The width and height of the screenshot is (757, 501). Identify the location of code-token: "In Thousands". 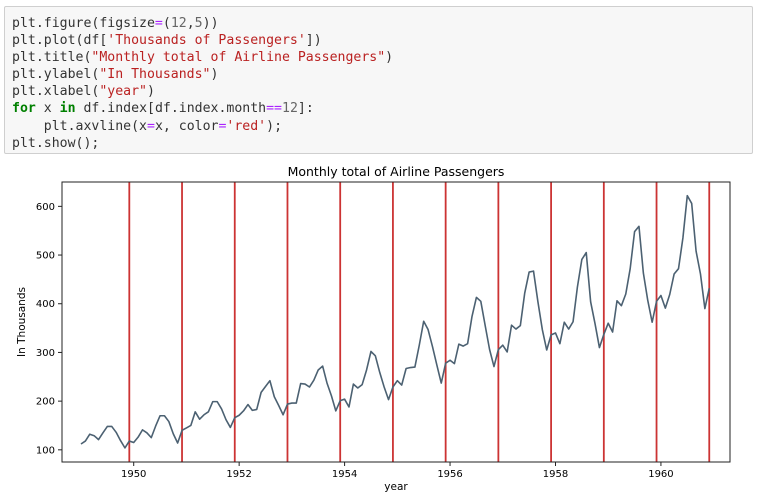
(155, 75).